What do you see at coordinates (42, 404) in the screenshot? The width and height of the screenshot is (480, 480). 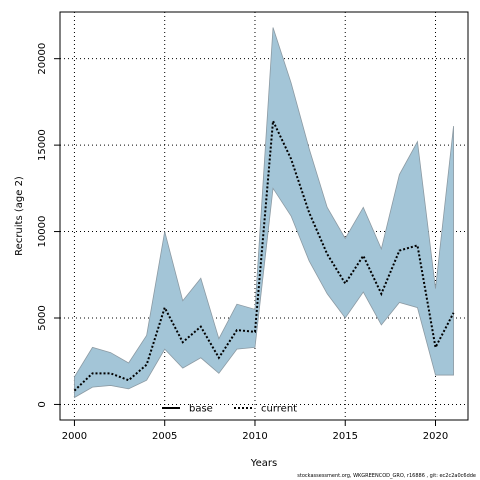 I see `y-tick-label: 0` at bounding box center [42, 404].